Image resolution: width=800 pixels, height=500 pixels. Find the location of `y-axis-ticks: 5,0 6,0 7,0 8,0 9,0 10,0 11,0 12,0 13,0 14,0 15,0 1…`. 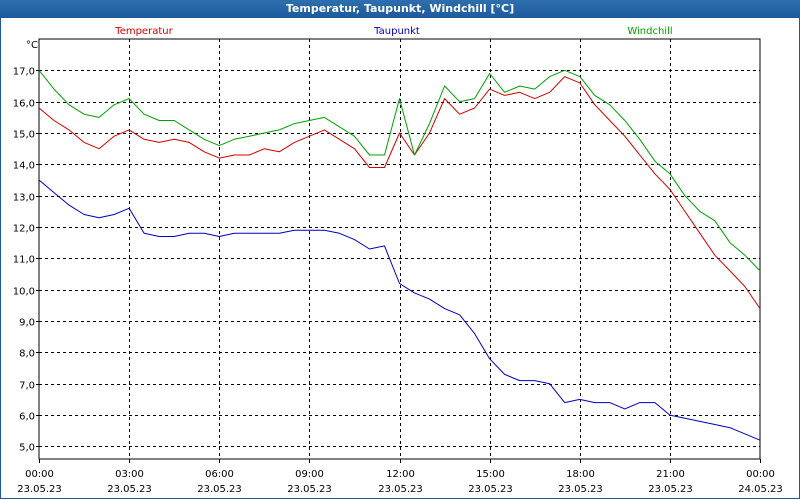

y-axis-ticks: 5,0 6,0 7,0 8,0 9,0 10,0 11,0 12,0 13,0 14,0 15,0 1… is located at coordinates (26, 260).